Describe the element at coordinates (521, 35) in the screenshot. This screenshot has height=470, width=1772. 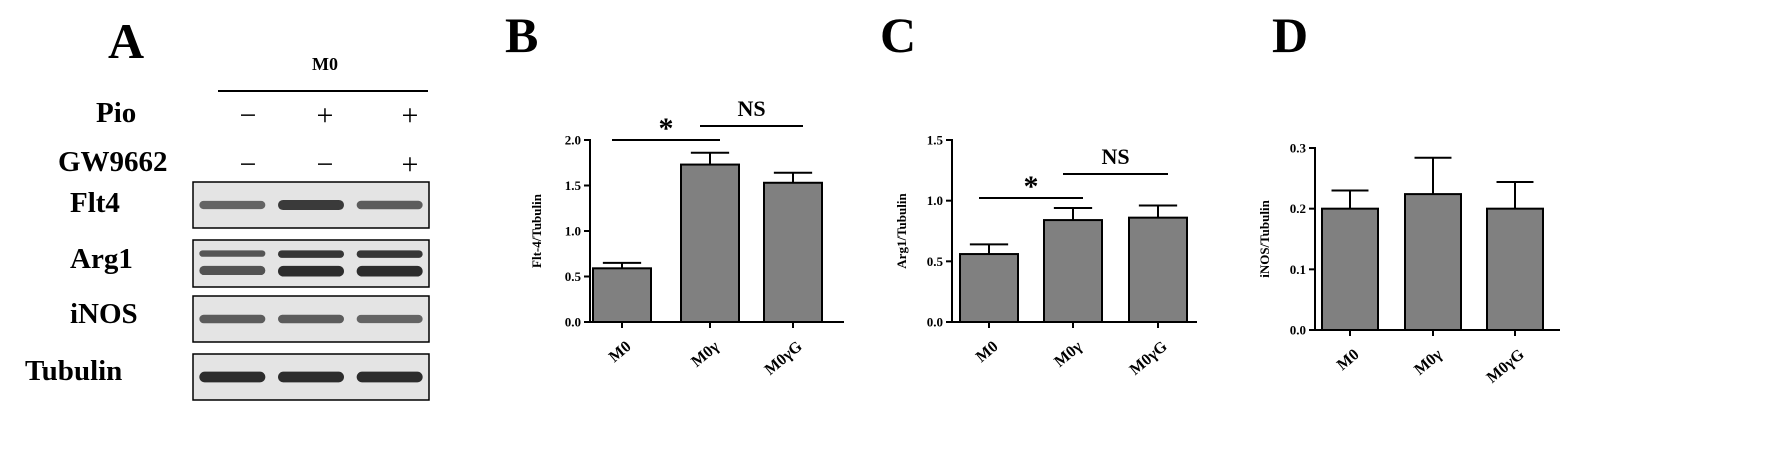
I see `panel-letter-b: B` at that location.